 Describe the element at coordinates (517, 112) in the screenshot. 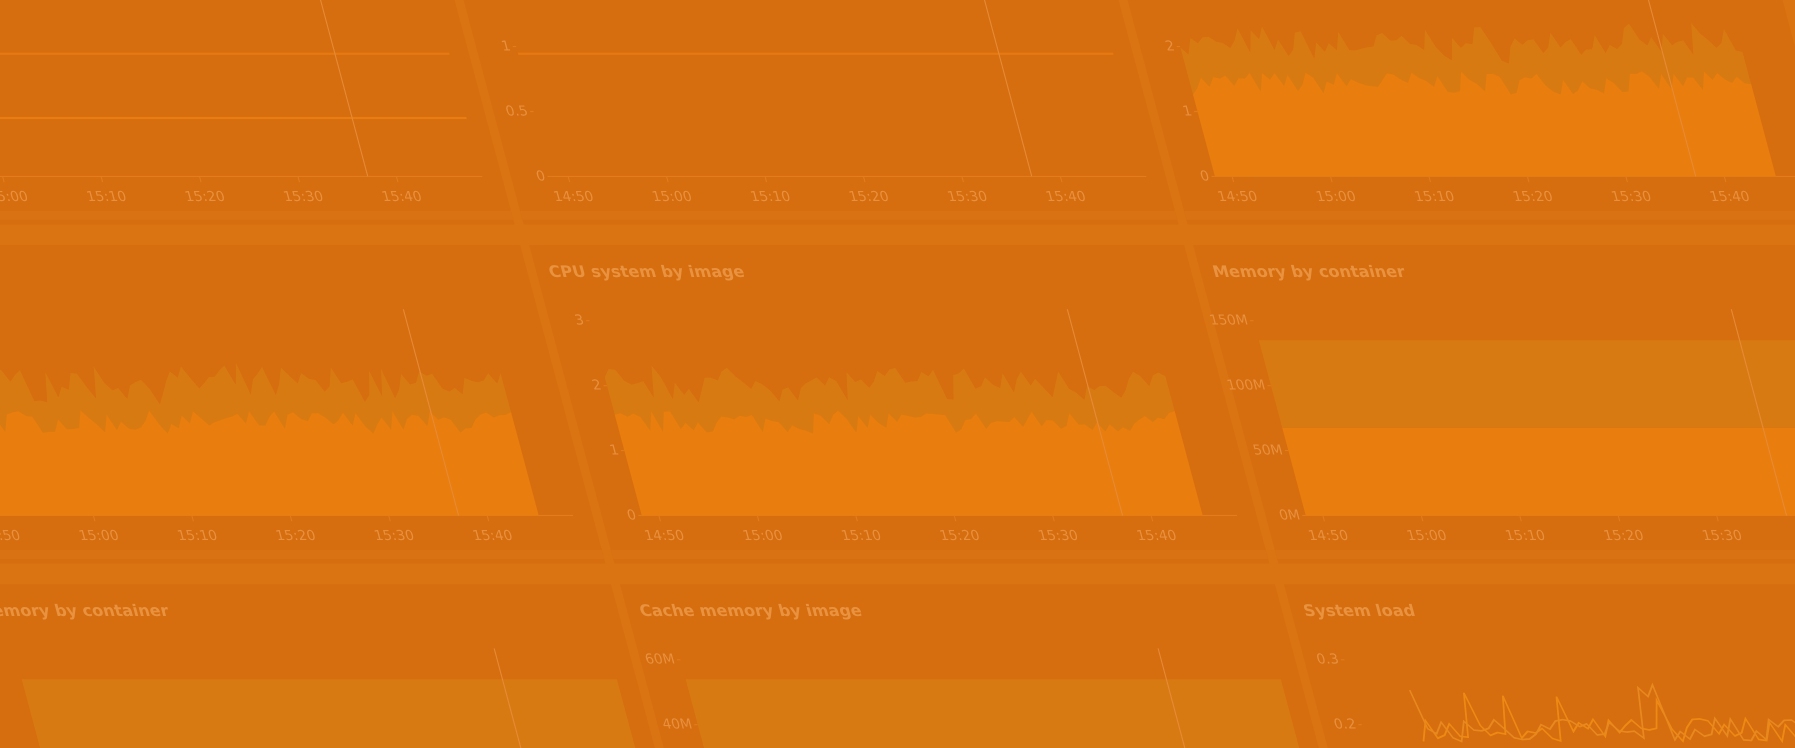

I see `y-tick-label: 0.5` at that location.